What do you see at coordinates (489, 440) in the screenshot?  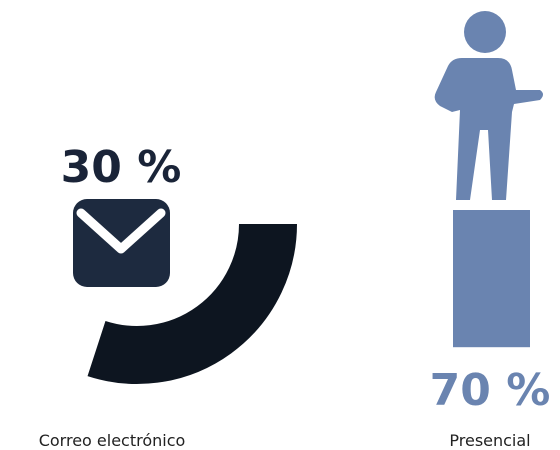 I see `presencial-category-label: Presencial` at bounding box center [489, 440].